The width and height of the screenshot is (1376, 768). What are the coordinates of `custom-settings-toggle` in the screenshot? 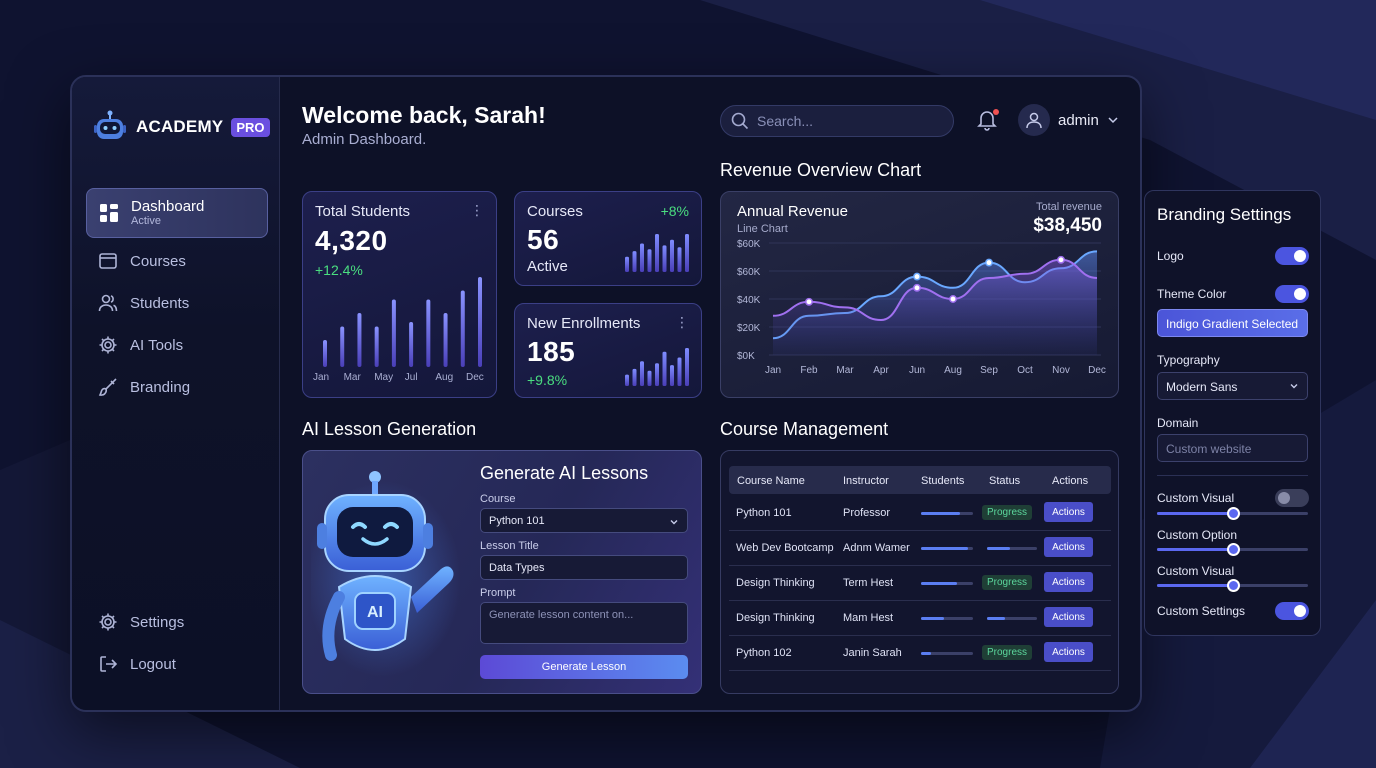 It's located at (1292, 611).